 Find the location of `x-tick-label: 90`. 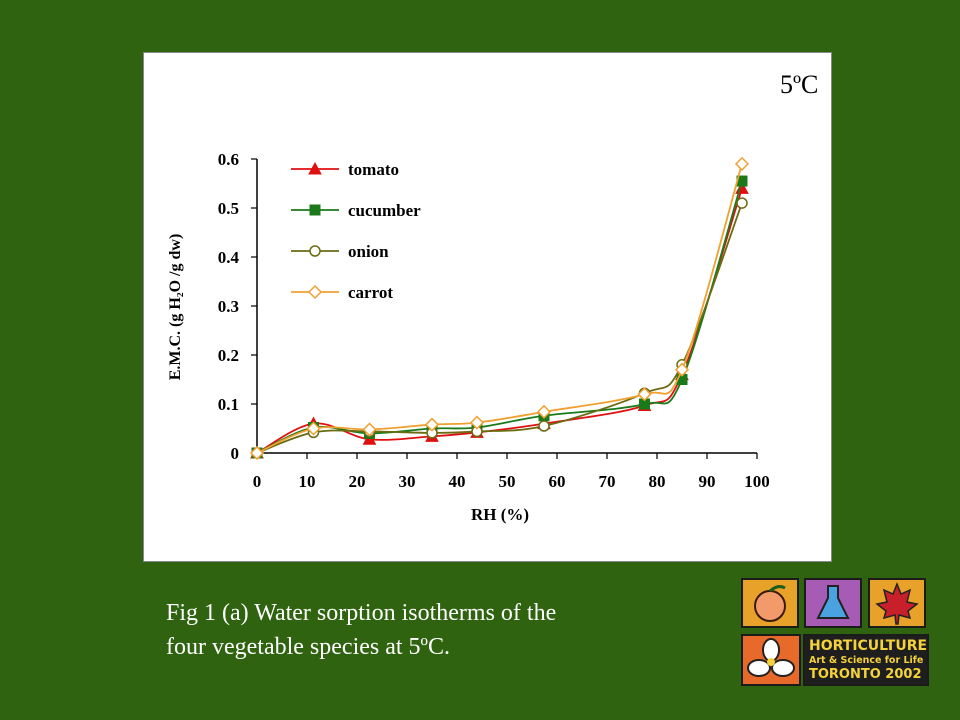

x-tick-label: 90 is located at coordinates (707, 481).